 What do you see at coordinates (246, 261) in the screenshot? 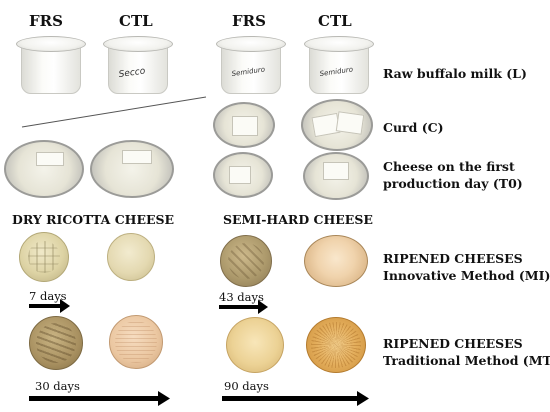
I see `cheese-semihard-frs-mi` at bounding box center [246, 261].